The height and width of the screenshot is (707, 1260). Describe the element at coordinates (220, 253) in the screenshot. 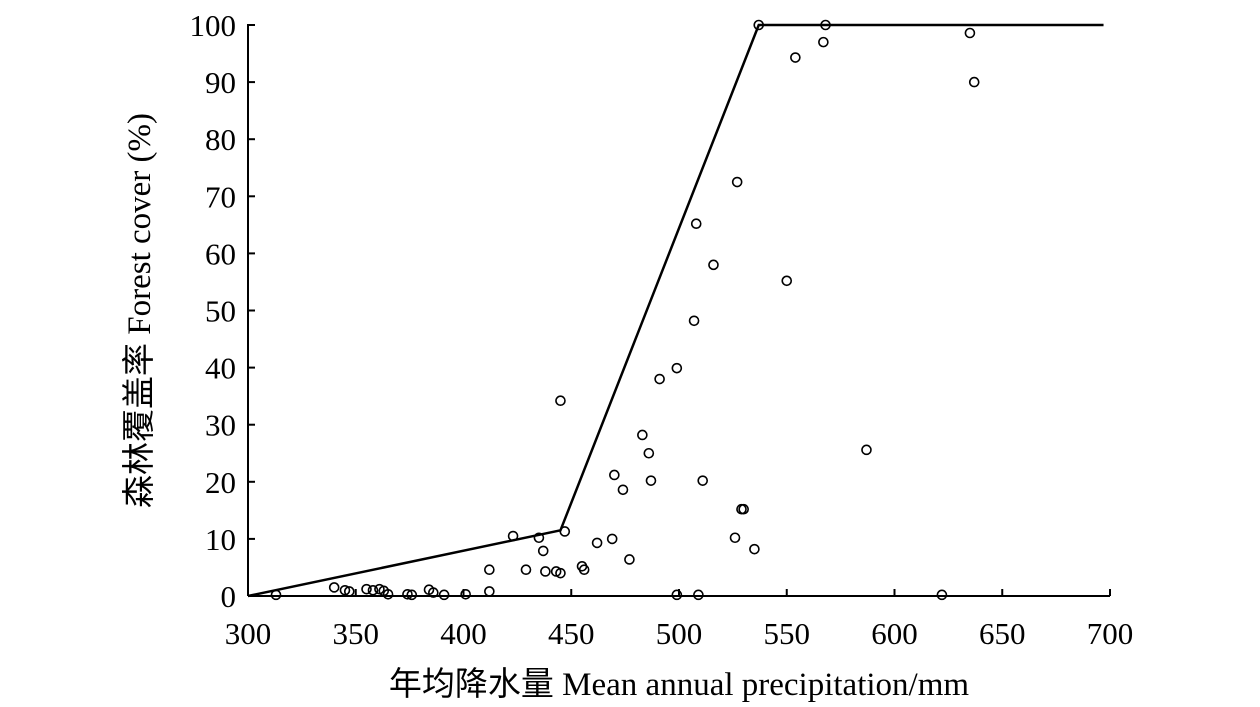

I see `y-tick-label: 60` at that location.